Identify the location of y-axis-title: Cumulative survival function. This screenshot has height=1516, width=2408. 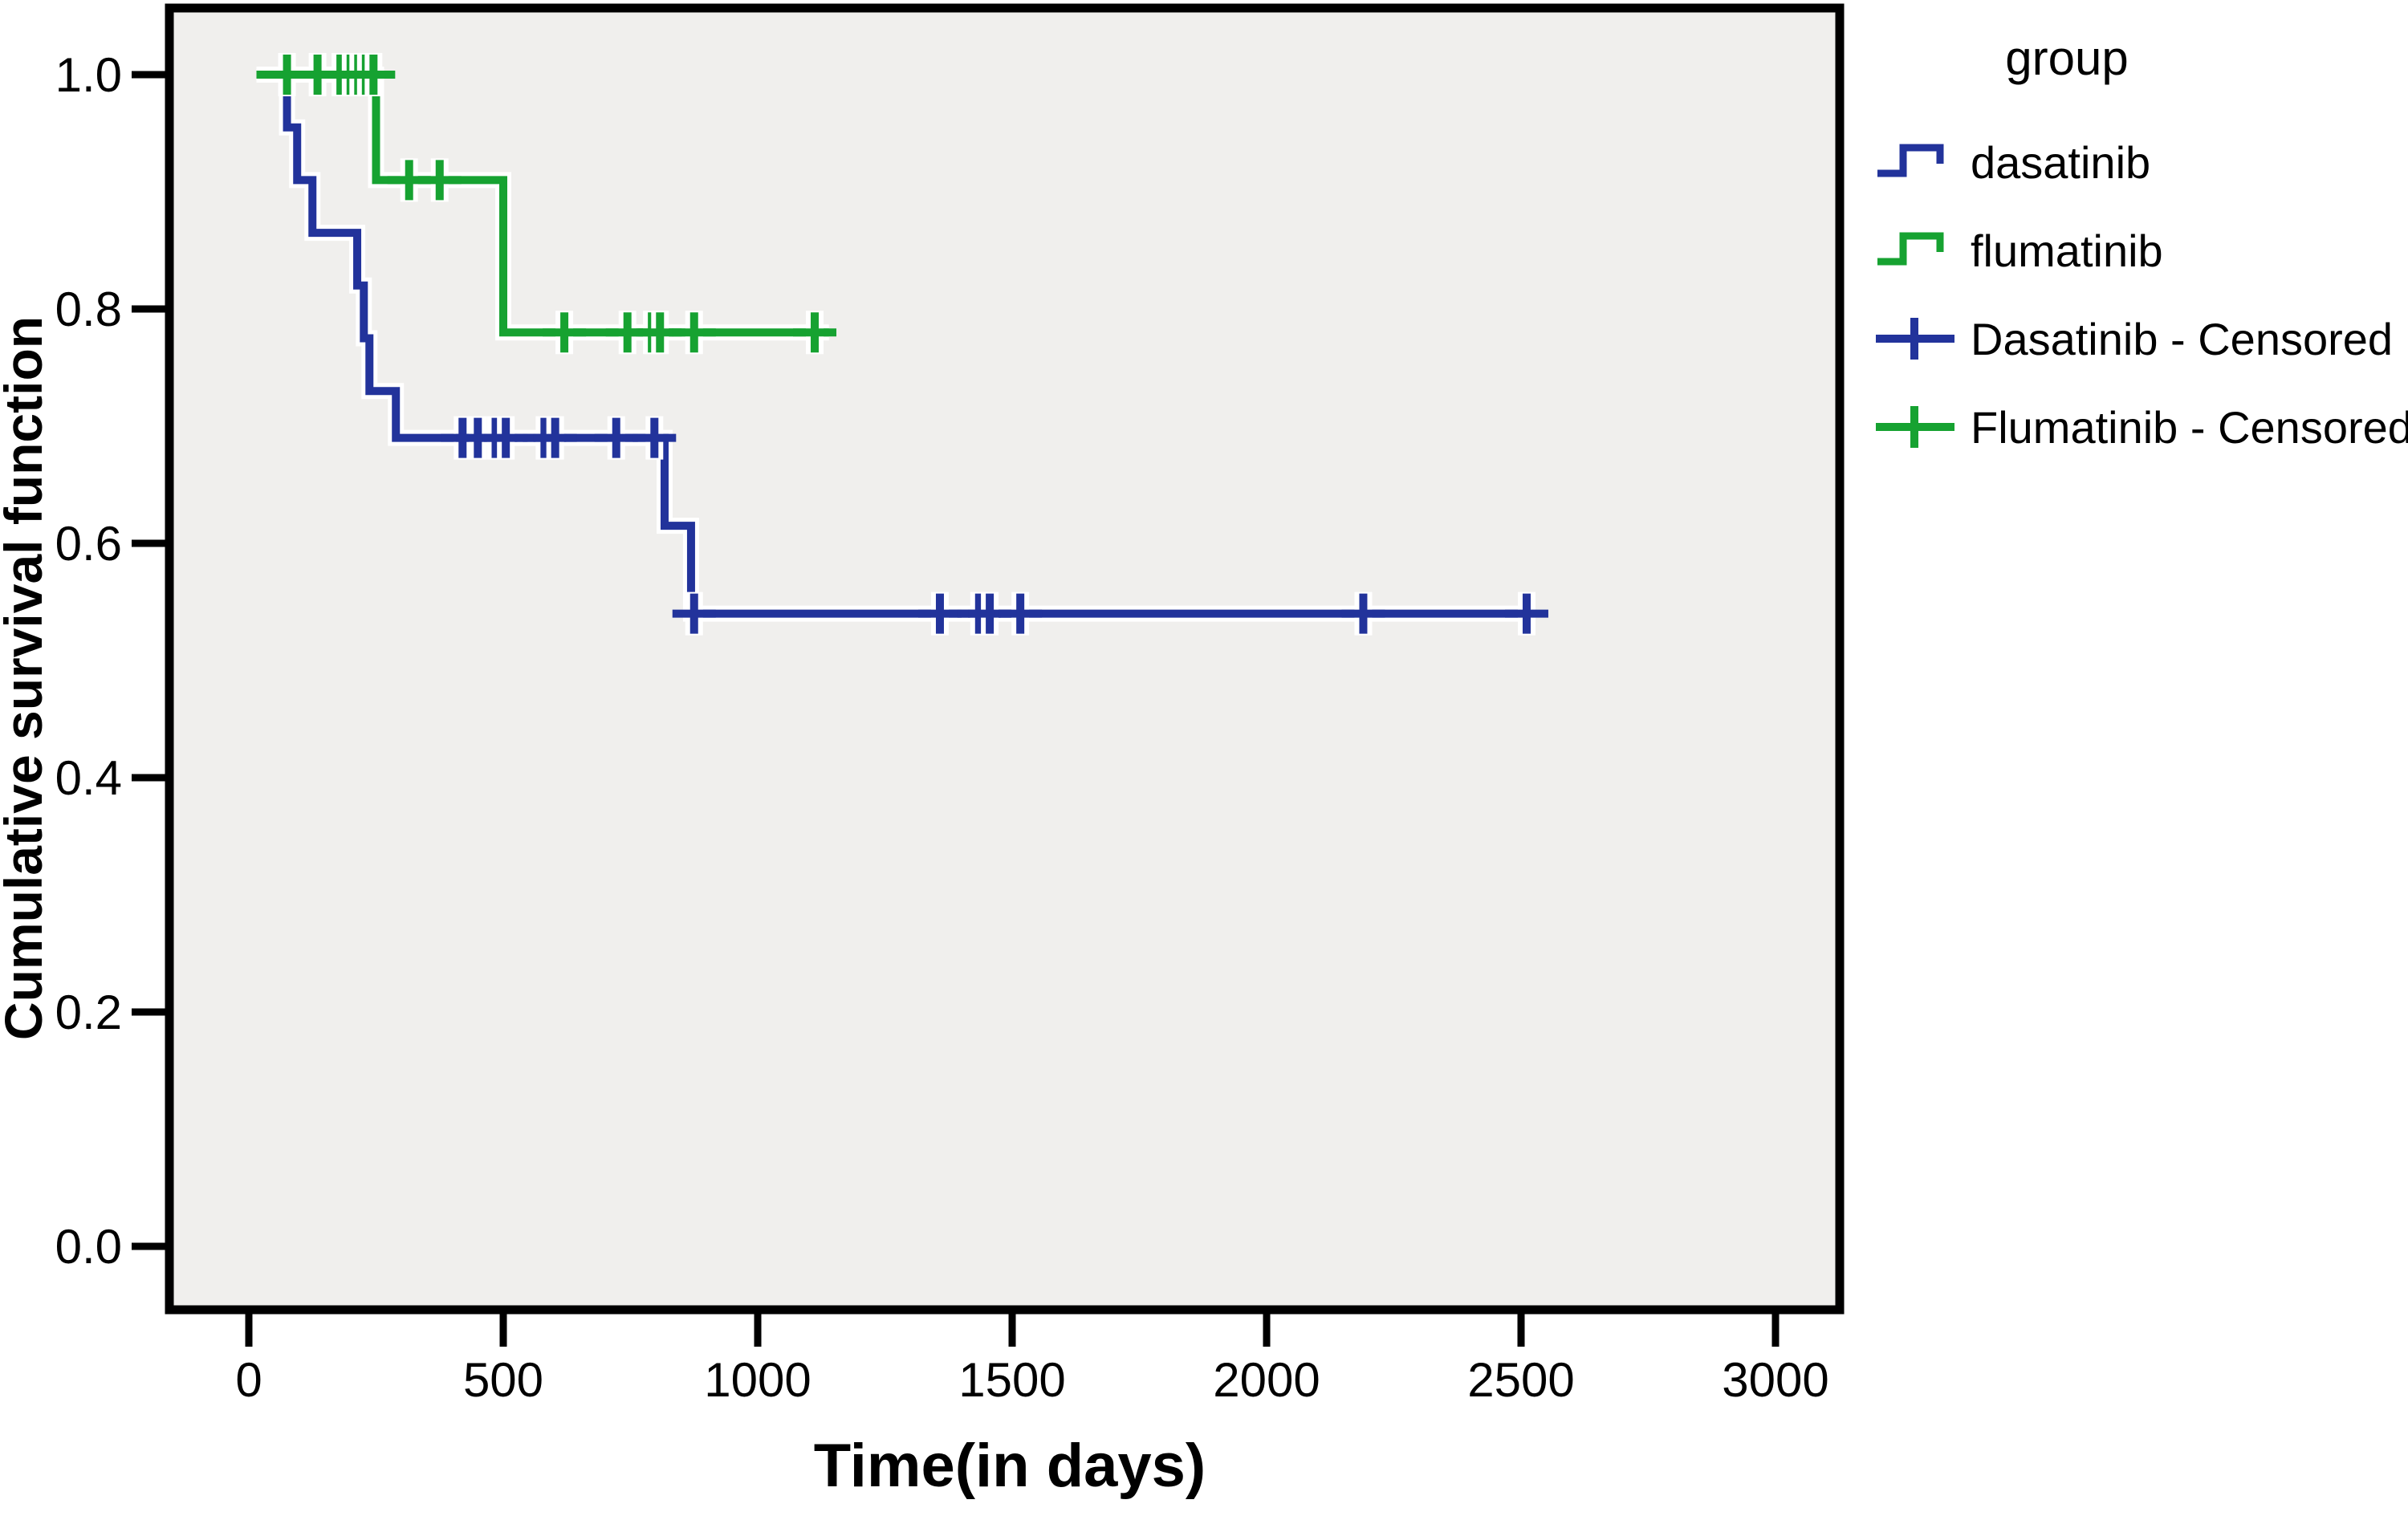
(27, 678).